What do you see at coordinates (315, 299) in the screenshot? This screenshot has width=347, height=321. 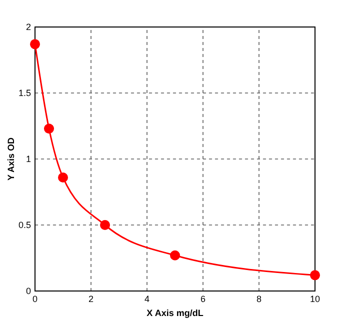 I see `x-tick-label: 10` at bounding box center [315, 299].